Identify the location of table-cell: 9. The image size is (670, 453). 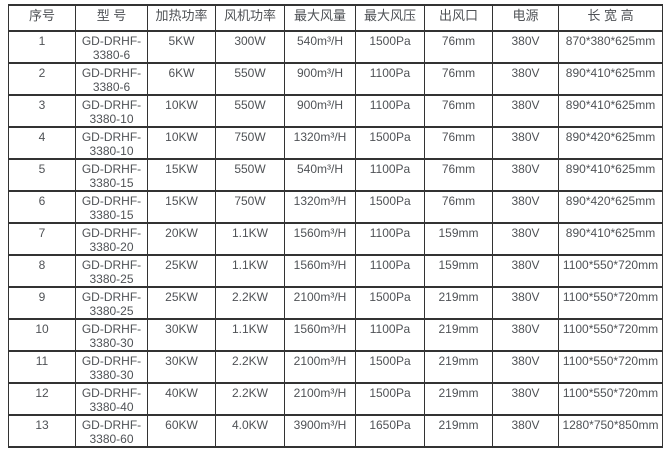
(42, 303).